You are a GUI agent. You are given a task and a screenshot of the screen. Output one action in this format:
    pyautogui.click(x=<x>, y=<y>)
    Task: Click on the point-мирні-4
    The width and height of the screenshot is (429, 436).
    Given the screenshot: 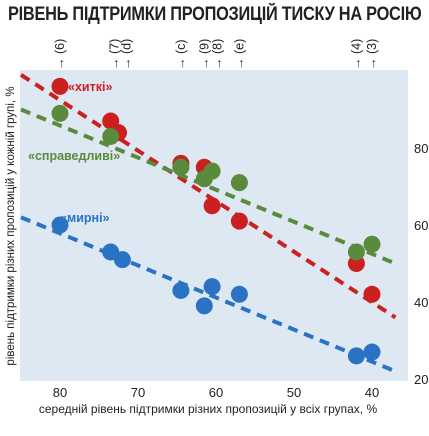 What is the action you would take?
    pyautogui.click(x=181, y=290)
    